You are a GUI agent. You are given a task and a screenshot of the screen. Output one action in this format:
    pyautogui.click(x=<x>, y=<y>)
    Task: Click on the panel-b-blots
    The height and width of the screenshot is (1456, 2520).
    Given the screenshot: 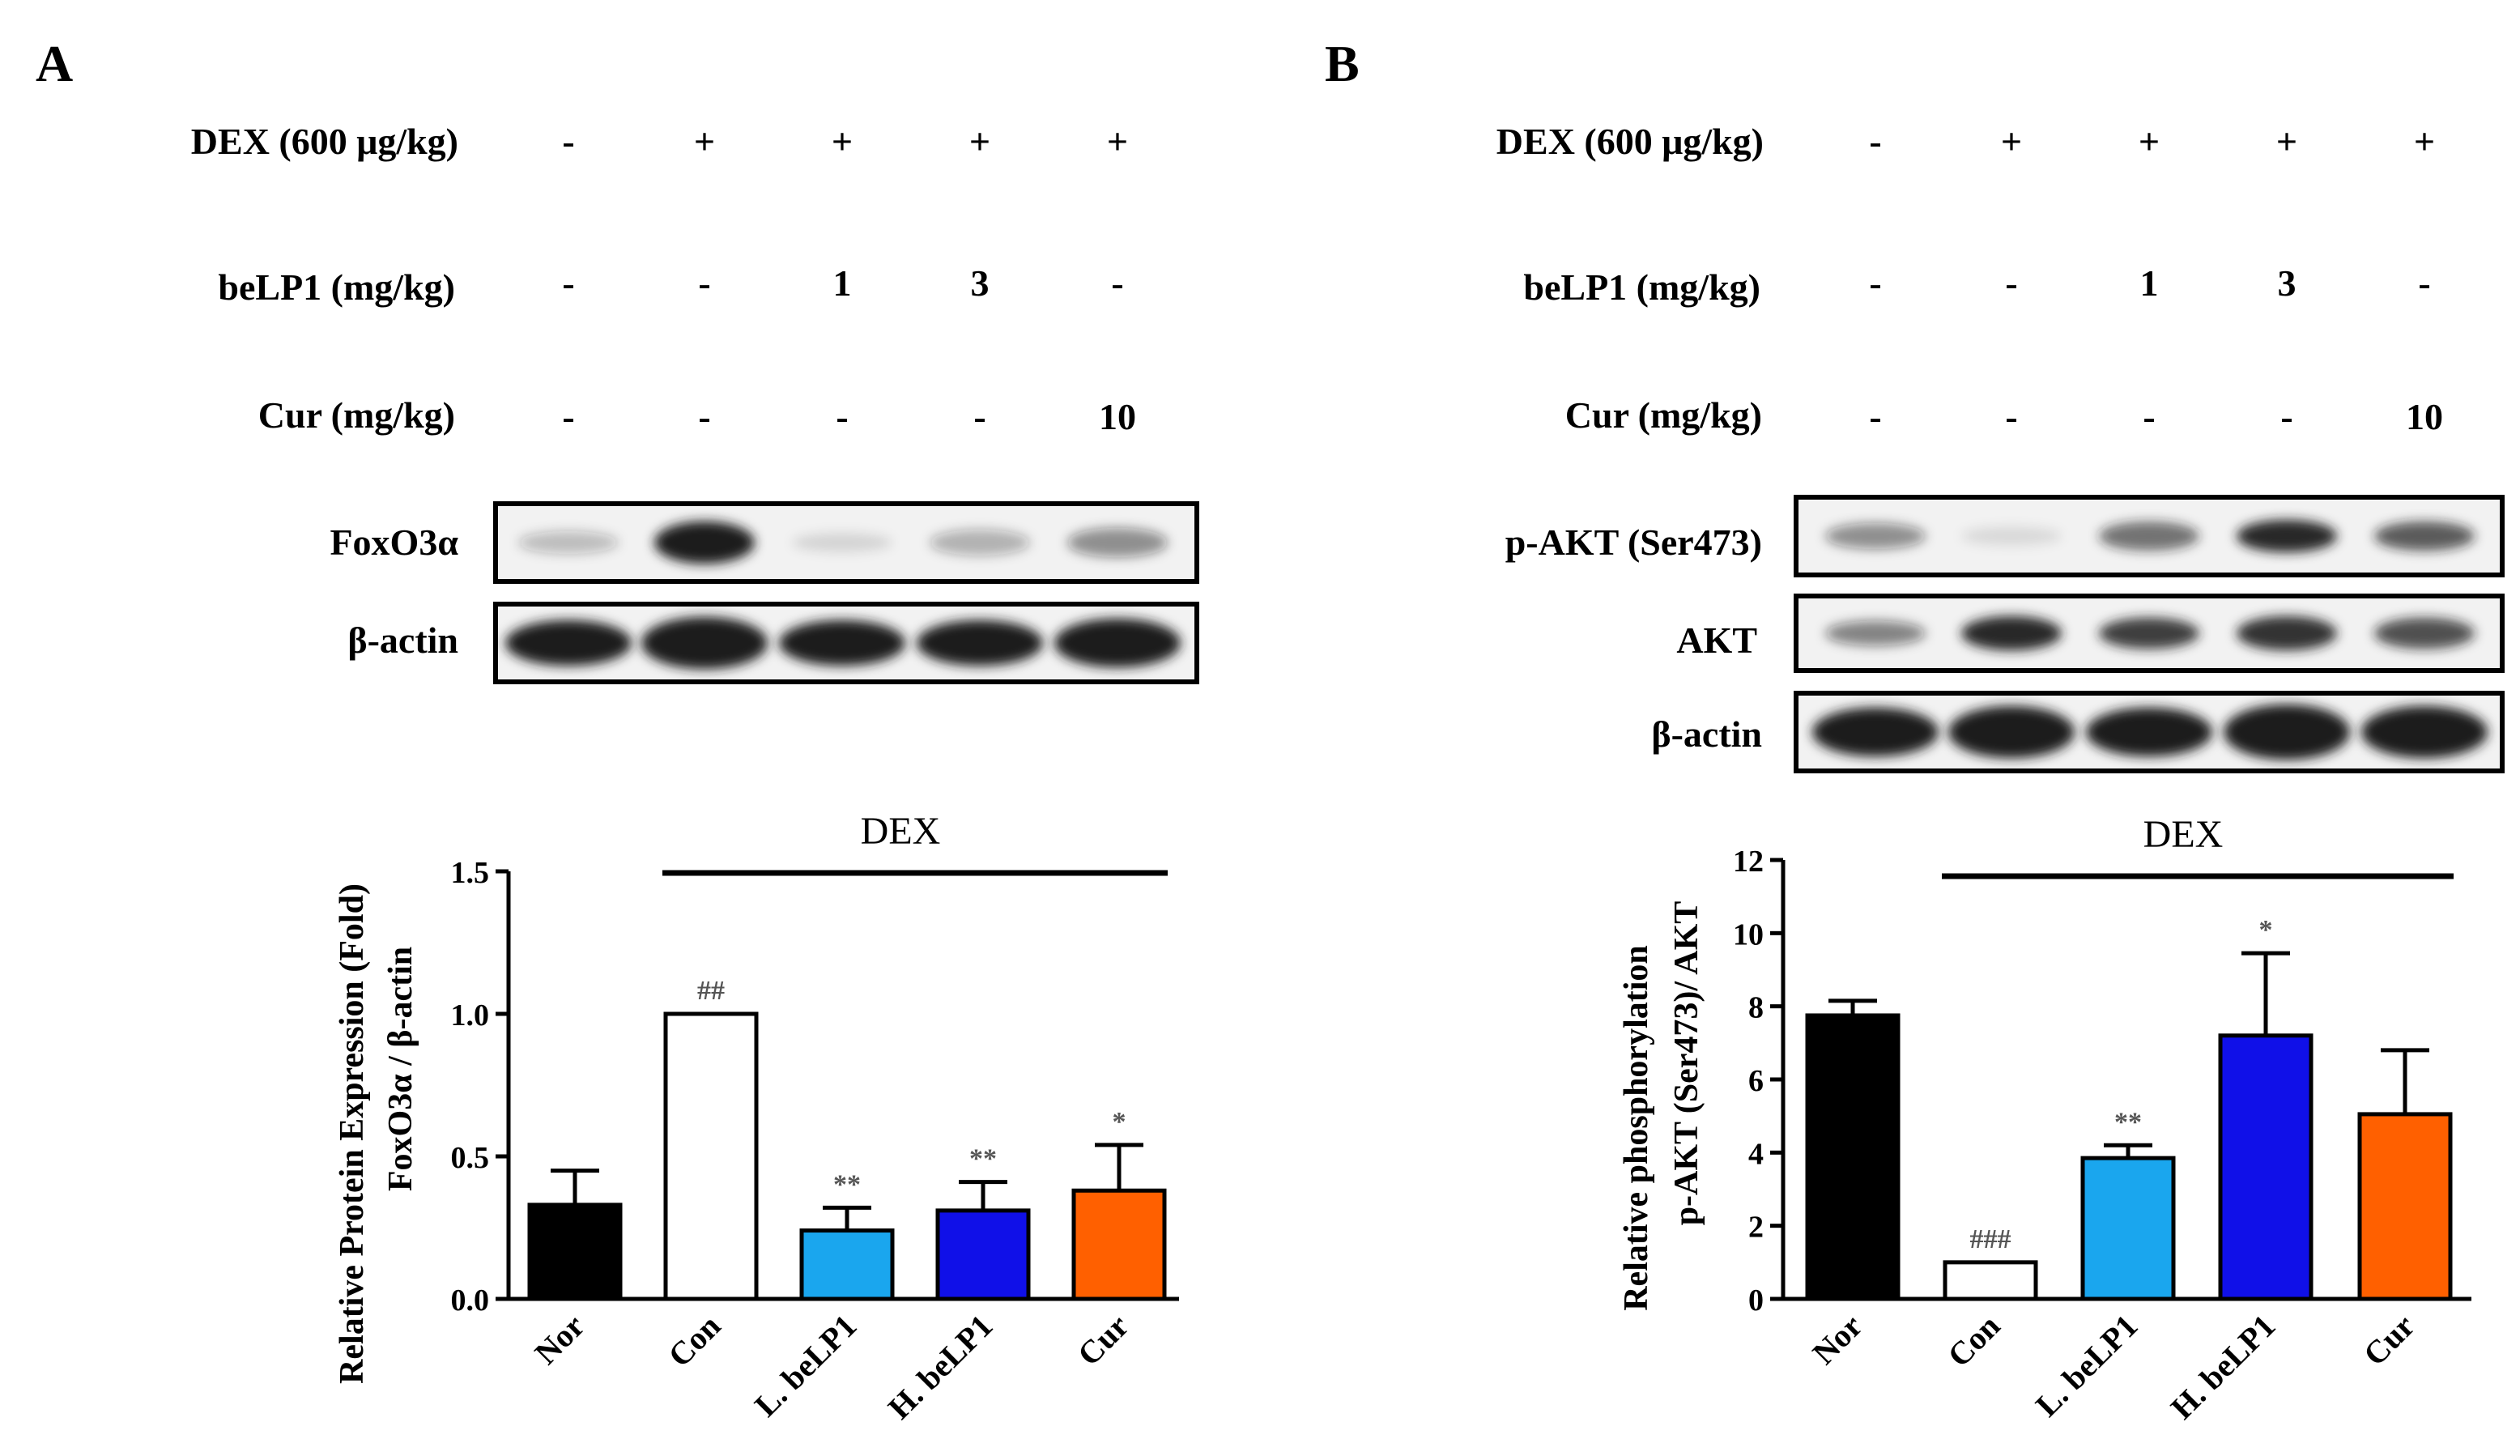 What is the action you would take?
    pyautogui.click(x=2149, y=634)
    